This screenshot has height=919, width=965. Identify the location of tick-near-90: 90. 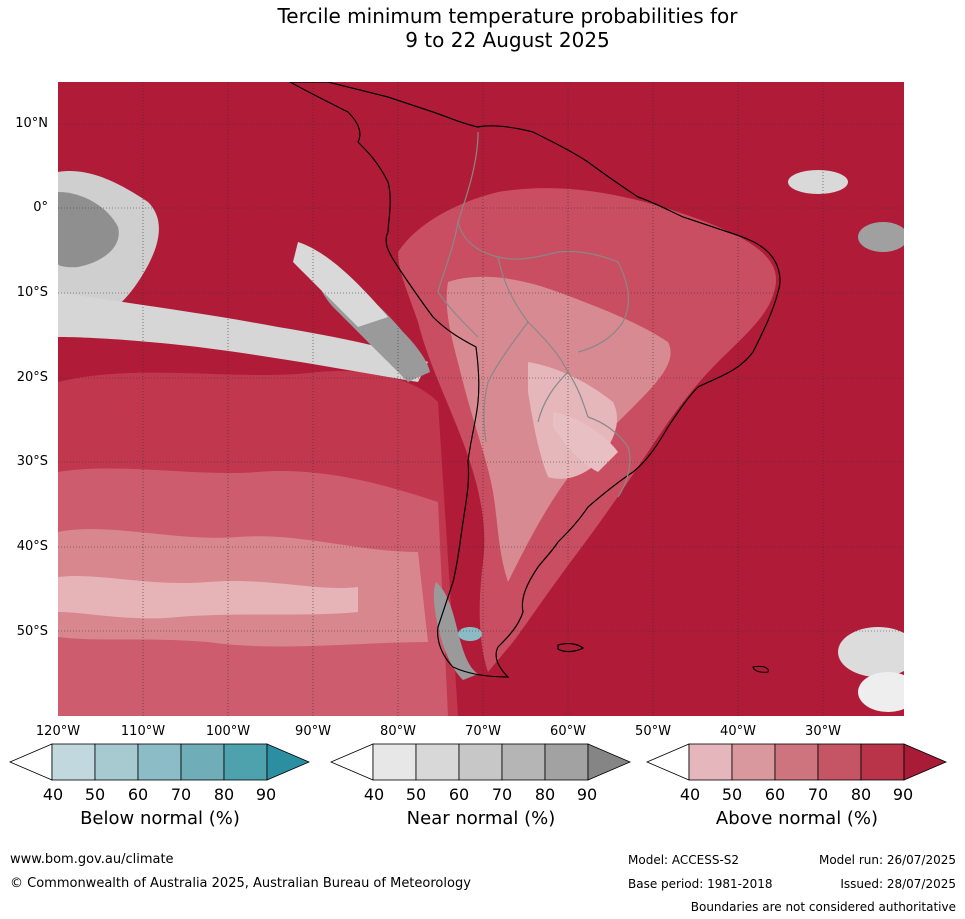
(587, 794).